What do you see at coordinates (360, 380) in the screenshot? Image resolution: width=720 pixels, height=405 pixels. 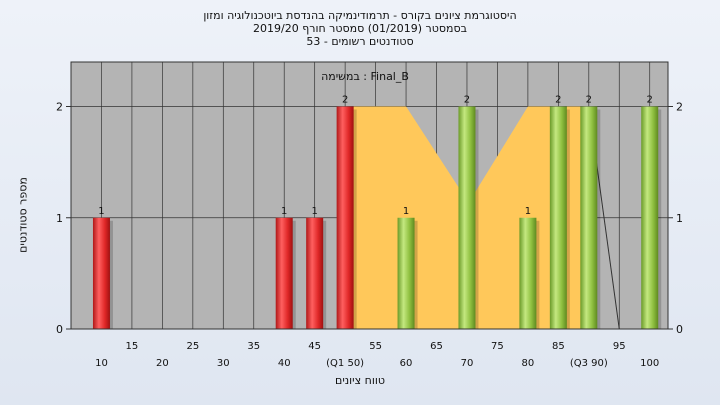 I see `x-axis-label: טווח ציונים` at bounding box center [360, 380].